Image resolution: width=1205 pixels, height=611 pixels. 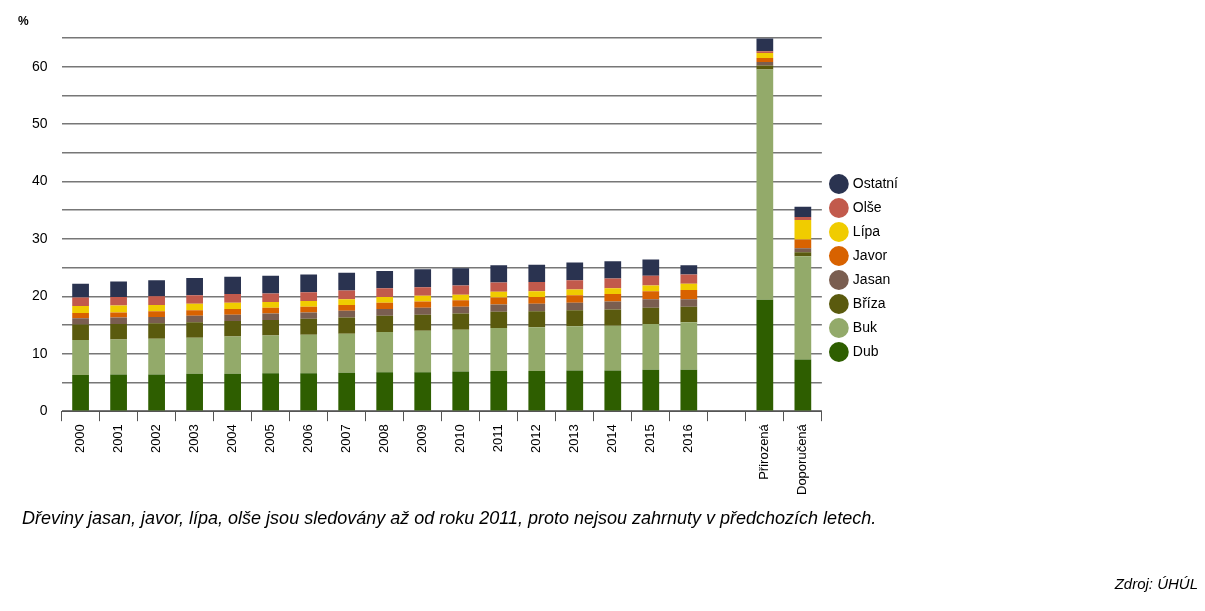 What do you see at coordinates (802, 459) in the screenshot?
I see `x-tick-label: Doporučená` at bounding box center [802, 459].